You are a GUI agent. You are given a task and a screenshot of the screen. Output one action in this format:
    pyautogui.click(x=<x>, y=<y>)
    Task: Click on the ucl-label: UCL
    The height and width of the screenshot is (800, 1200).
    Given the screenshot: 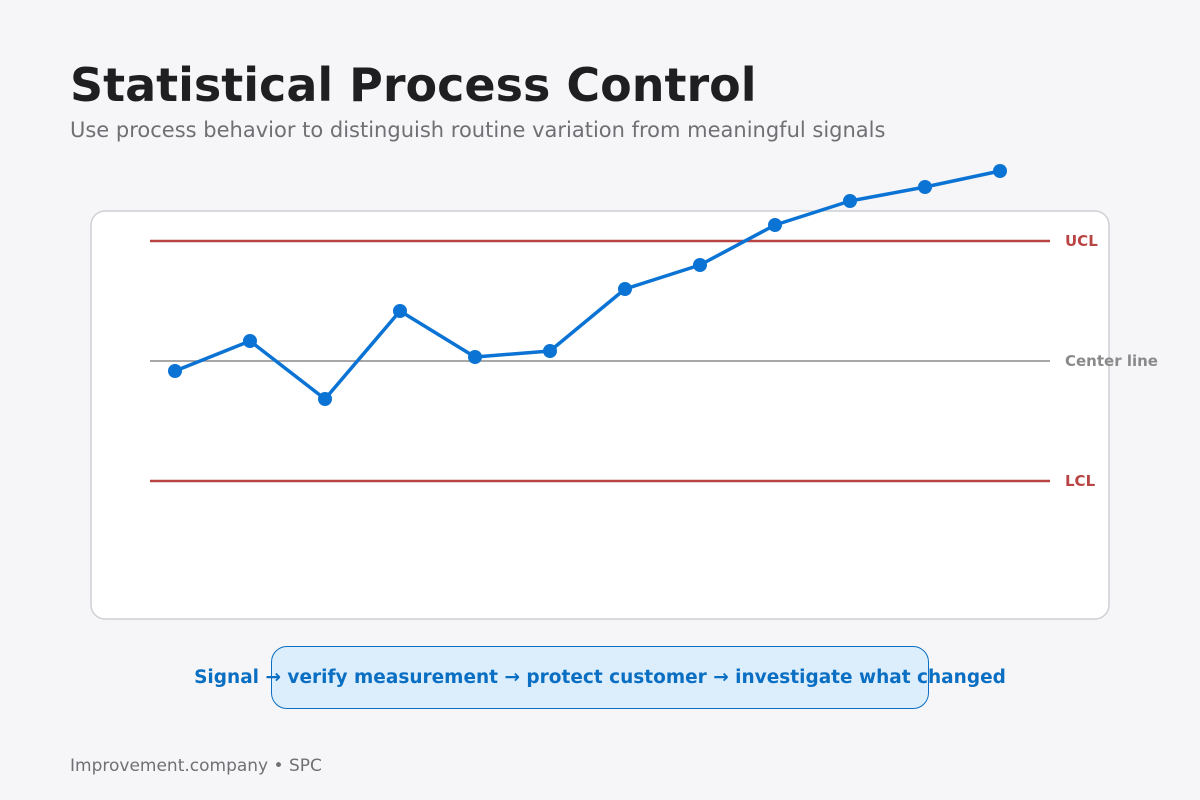 What is the action you would take?
    pyautogui.click(x=1081, y=241)
    